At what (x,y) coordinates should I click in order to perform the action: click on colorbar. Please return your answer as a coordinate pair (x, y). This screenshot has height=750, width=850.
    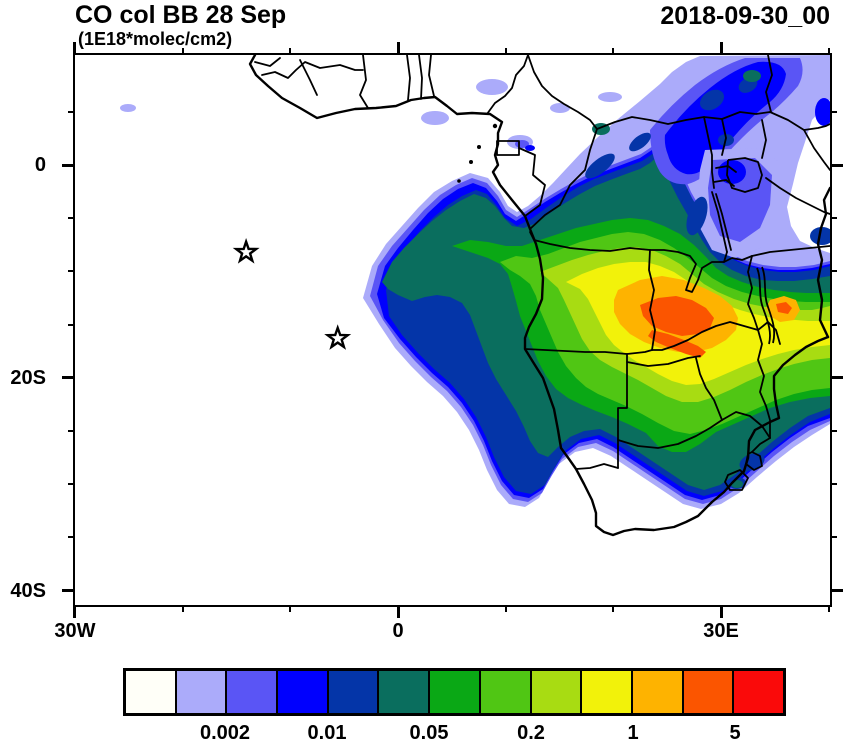
    Looking at the image, I should click on (454, 692).